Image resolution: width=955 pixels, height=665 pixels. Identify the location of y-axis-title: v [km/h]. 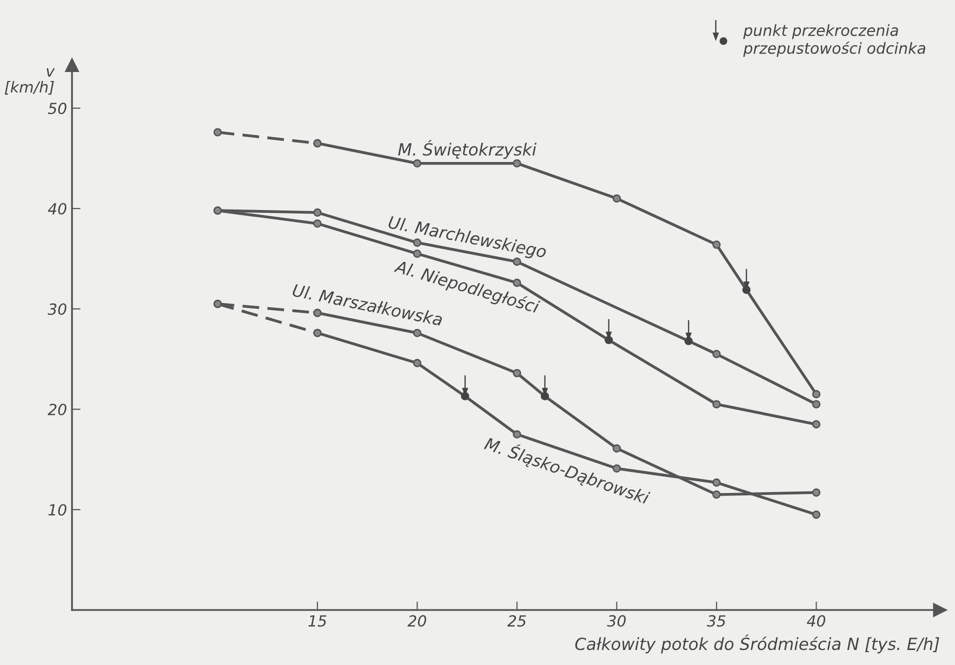
(29, 81).